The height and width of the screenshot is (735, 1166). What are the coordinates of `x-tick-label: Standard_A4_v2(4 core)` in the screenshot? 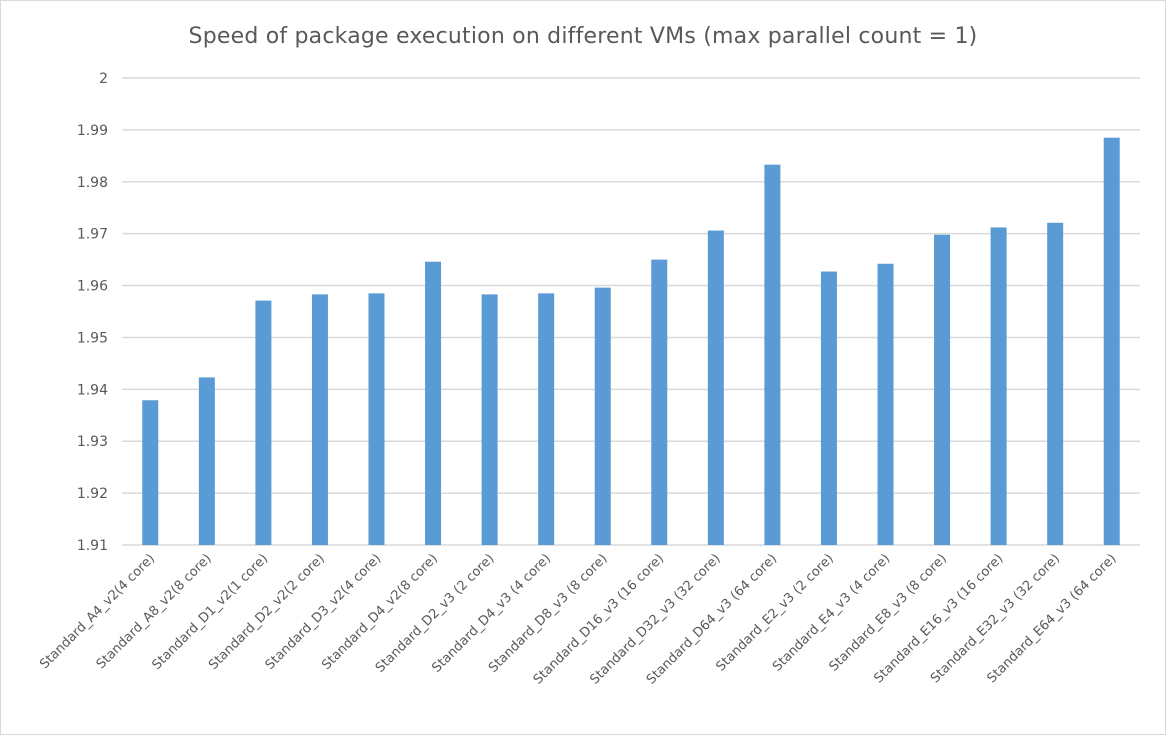 It's located at (97, 611).